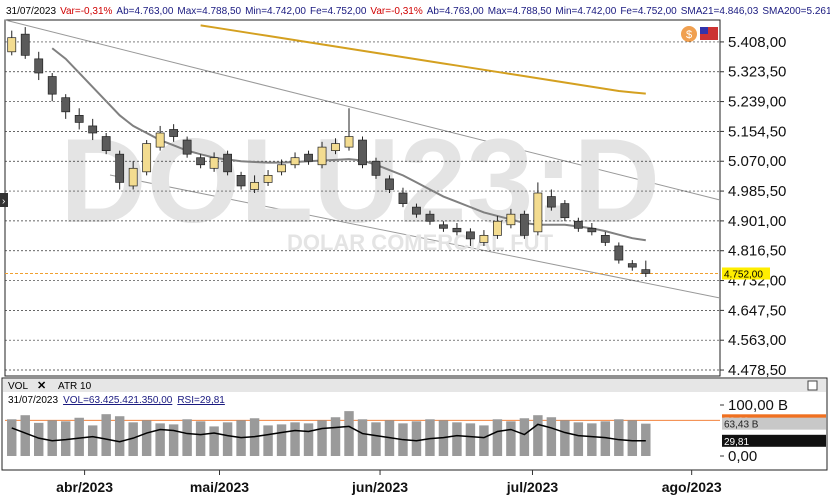 The image size is (830, 503). I want to click on y-tick-label: 4.901,00, so click(757, 221).